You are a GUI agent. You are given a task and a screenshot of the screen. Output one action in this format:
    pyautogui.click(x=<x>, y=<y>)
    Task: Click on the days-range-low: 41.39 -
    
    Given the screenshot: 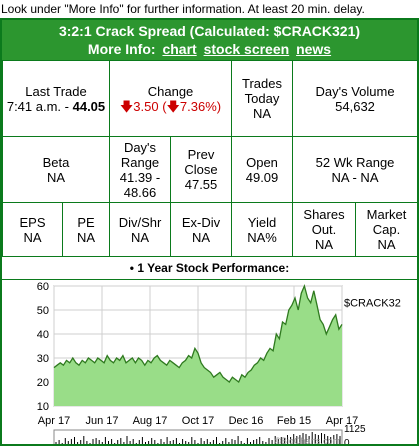 What is the action you would take?
    pyautogui.click(x=140, y=177)
    